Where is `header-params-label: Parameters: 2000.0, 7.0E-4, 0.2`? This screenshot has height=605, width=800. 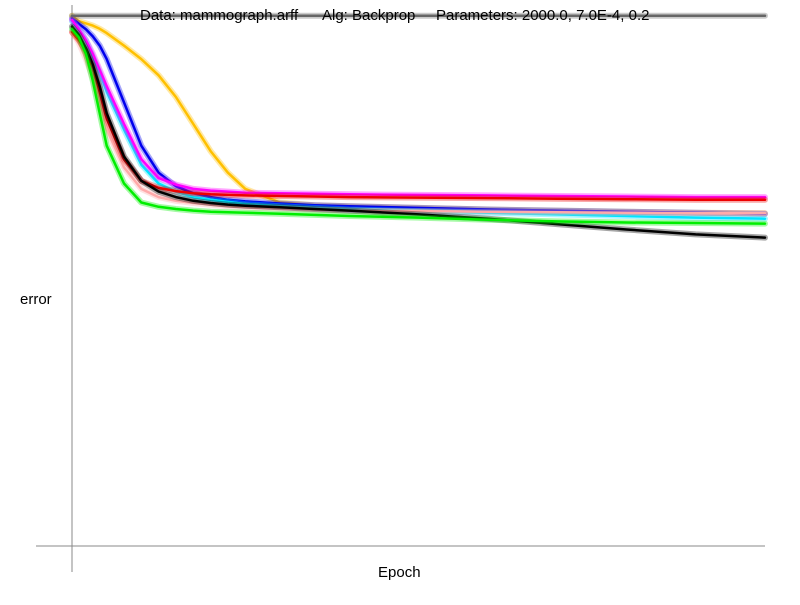 header-params-label: Parameters: 2000.0, 7.0E-4, 0.2 is located at coordinates (542, 15).